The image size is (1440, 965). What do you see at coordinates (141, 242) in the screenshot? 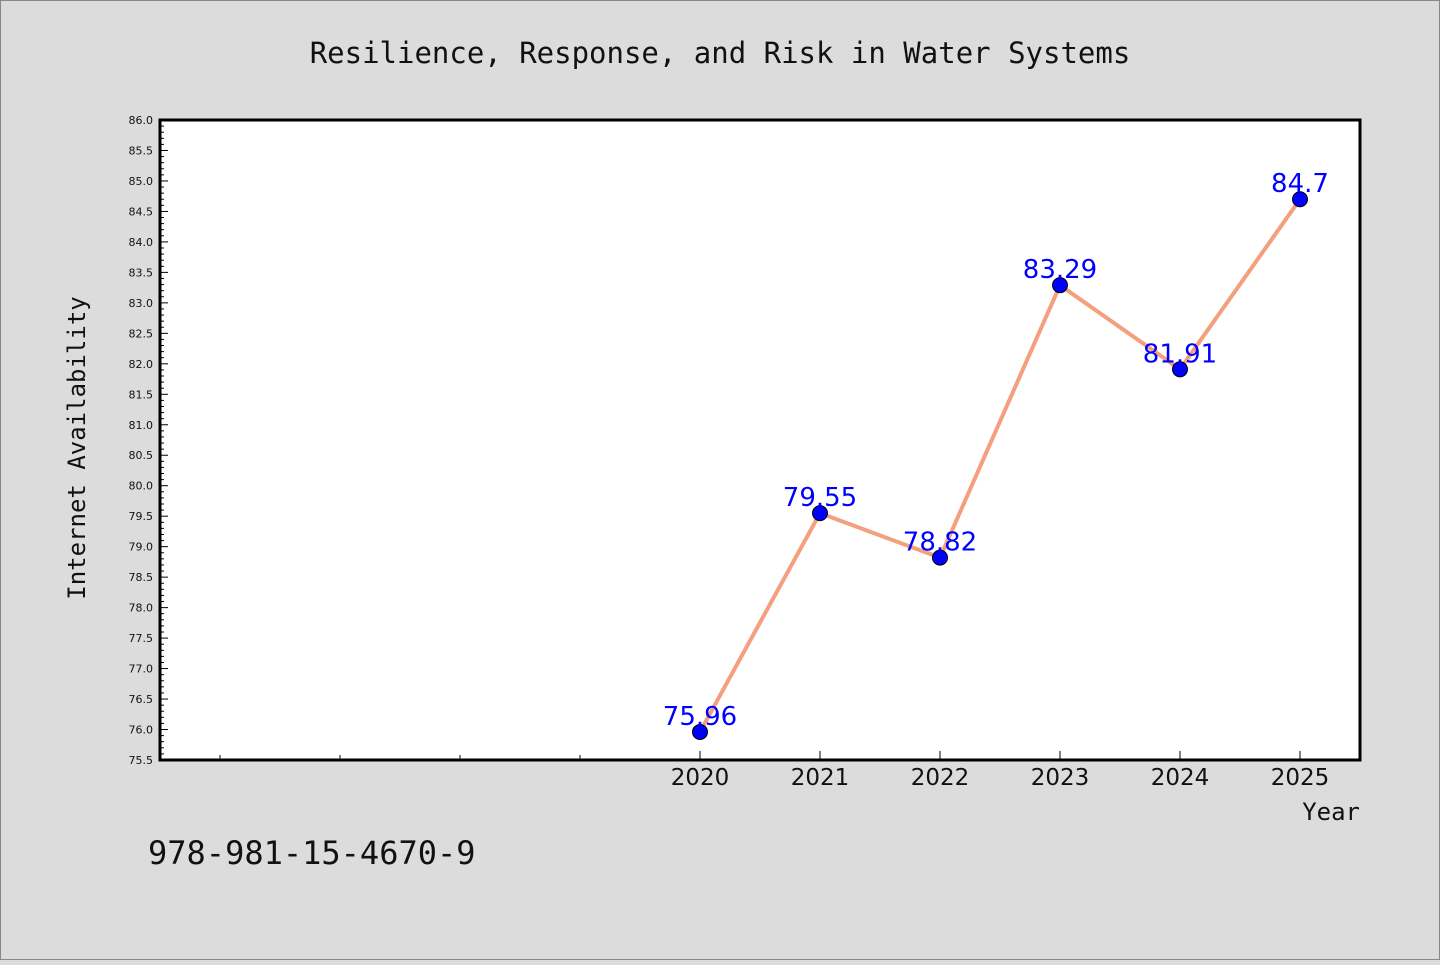
I see `y-tick-label: 84.0` at bounding box center [141, 242].